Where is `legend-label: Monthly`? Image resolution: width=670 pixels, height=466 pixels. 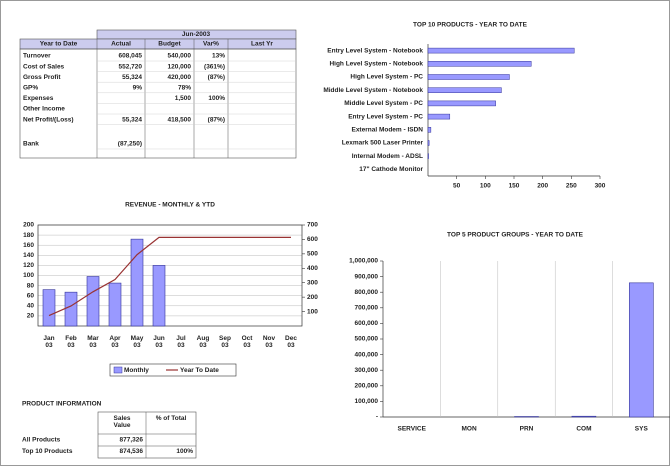
legend-label: Monthly is located at coordinates (136, 370).